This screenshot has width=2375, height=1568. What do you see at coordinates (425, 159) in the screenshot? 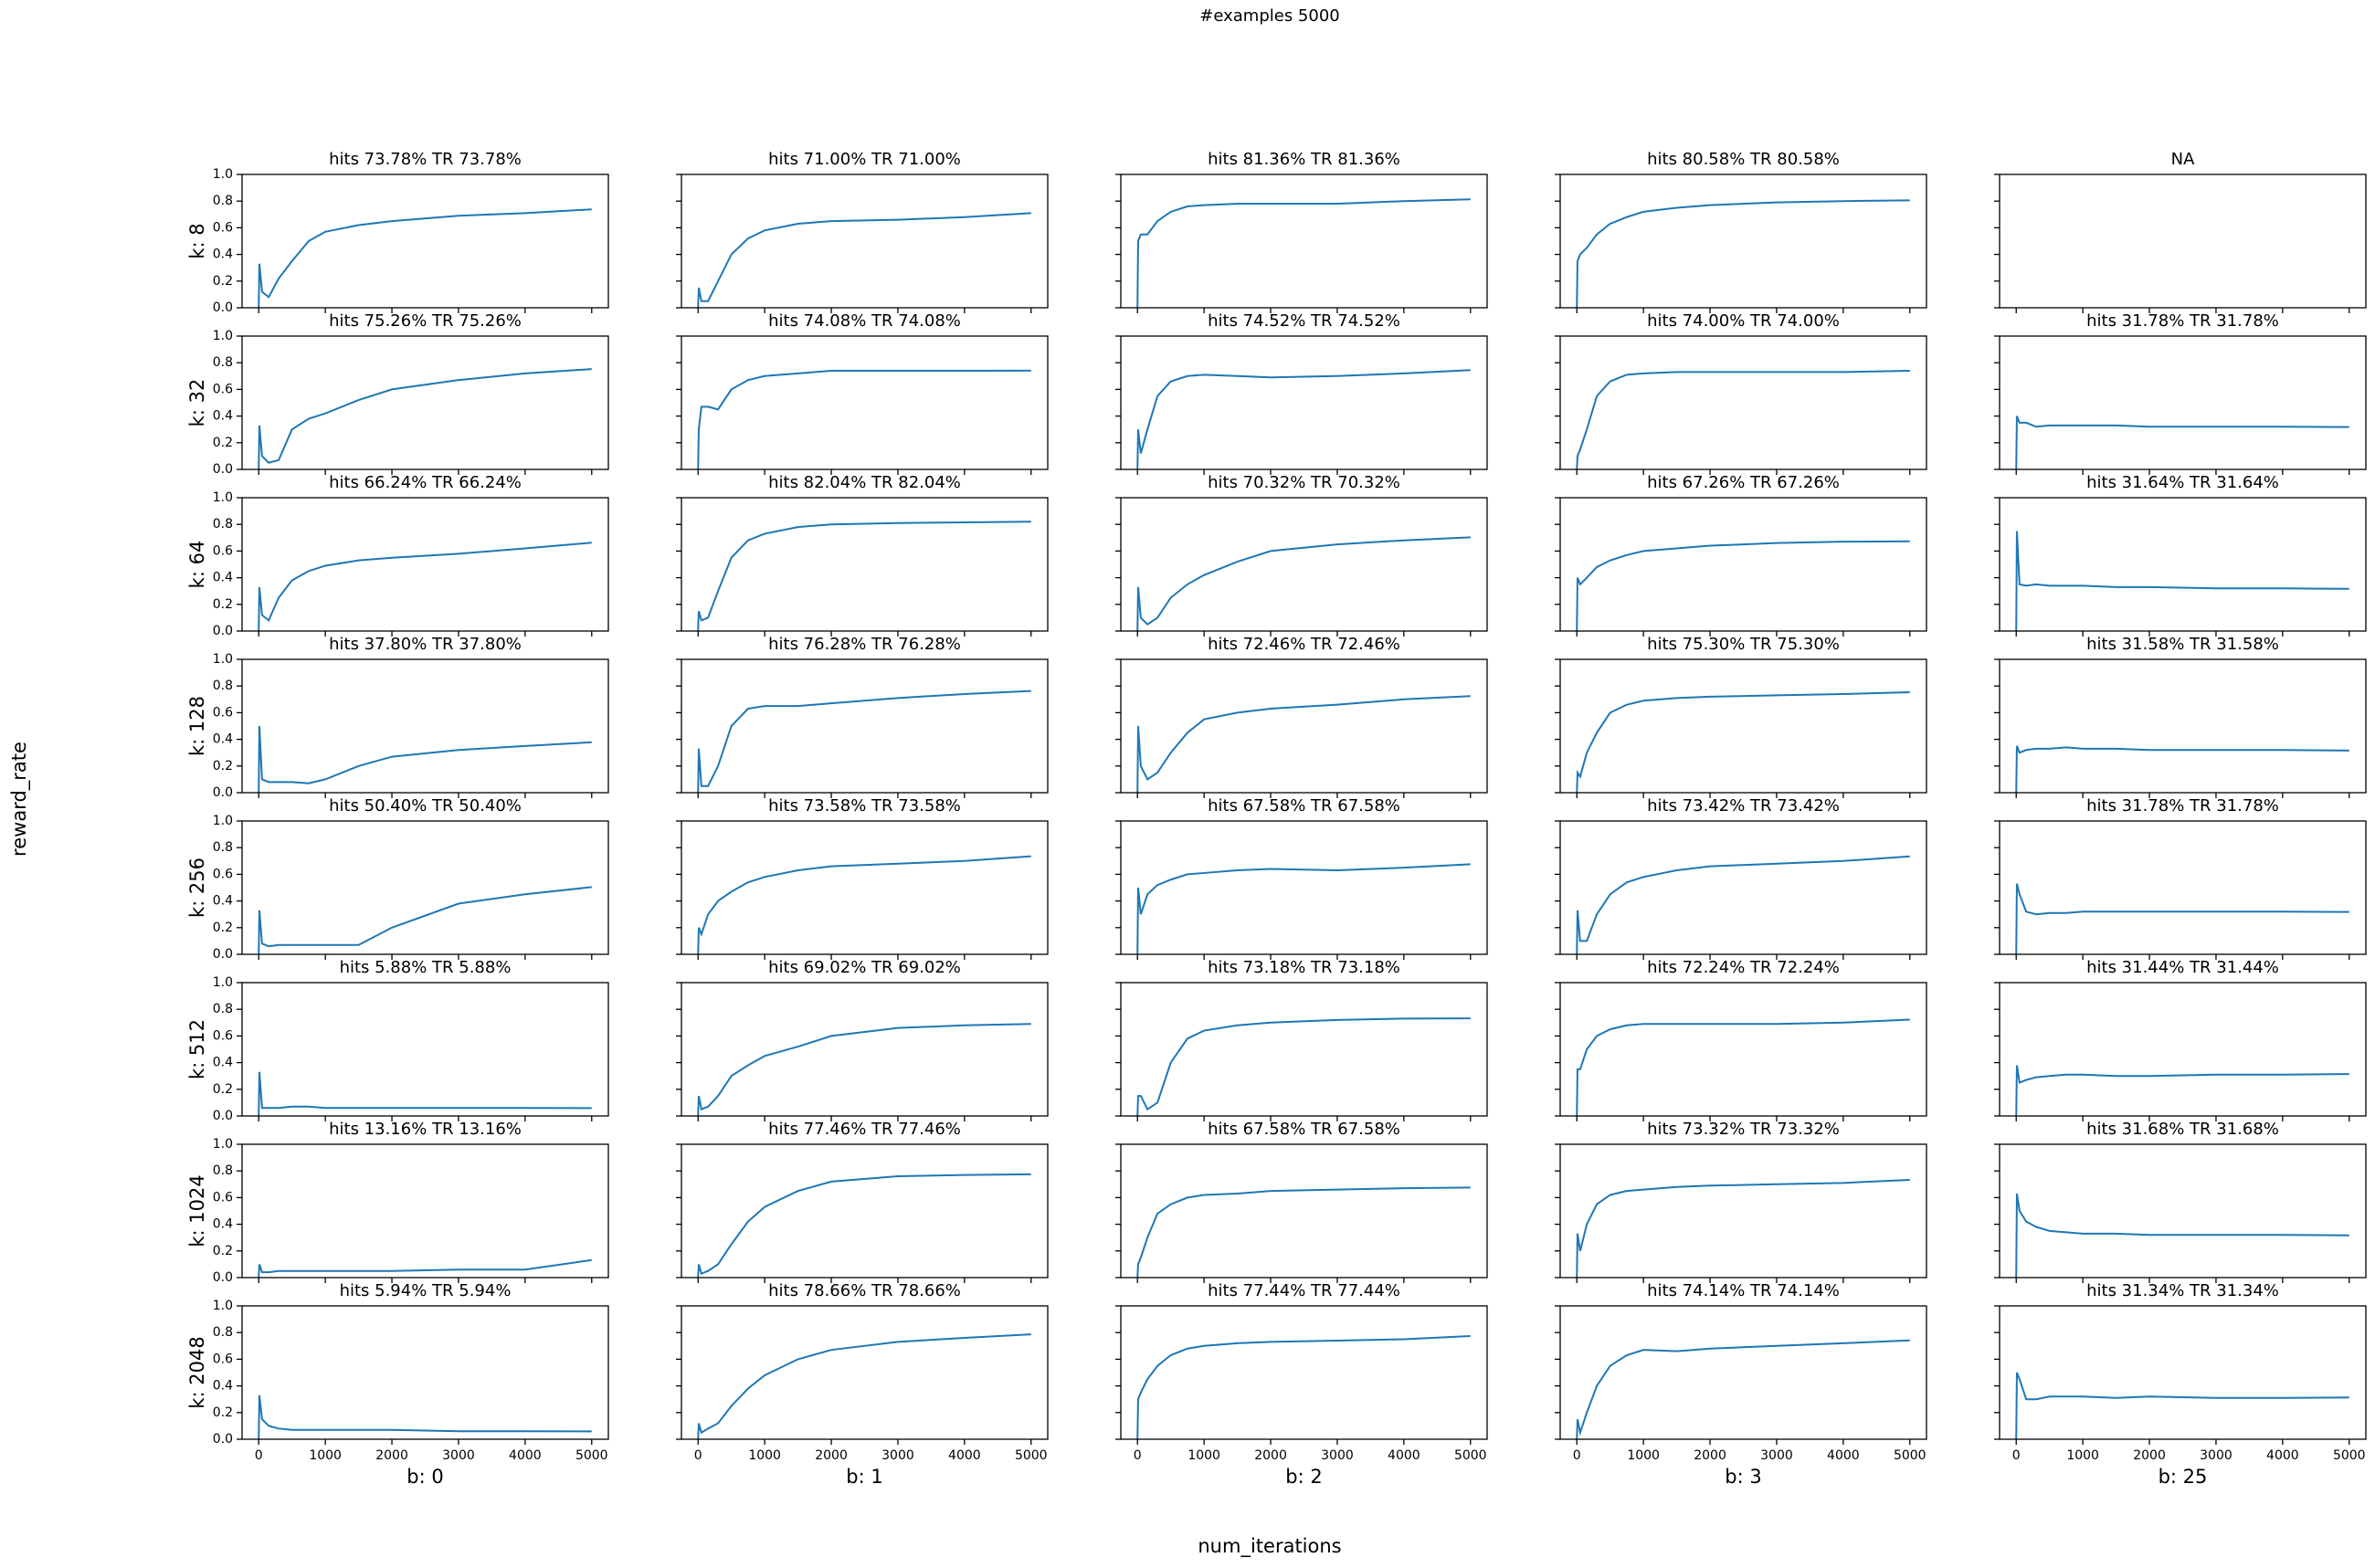
I see `subplot-title: hits 73.78% TR 73.78%` at bounding box center [425, 159].